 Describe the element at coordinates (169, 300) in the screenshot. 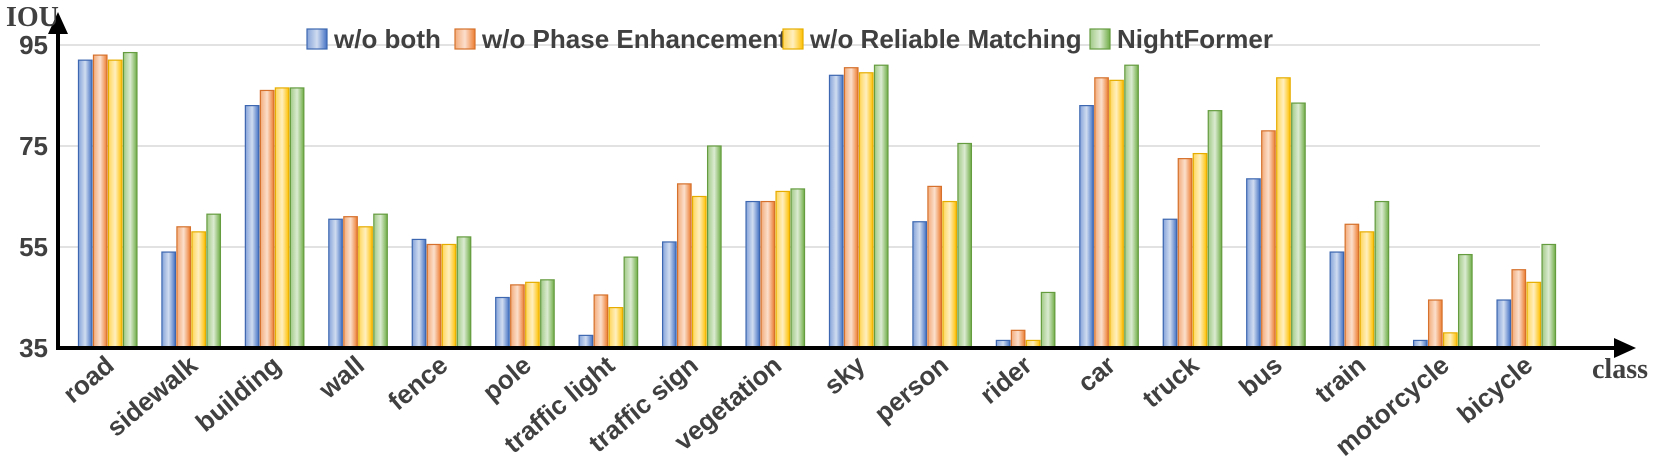

I see `bar-sidewalk-w-o-both` at that location.